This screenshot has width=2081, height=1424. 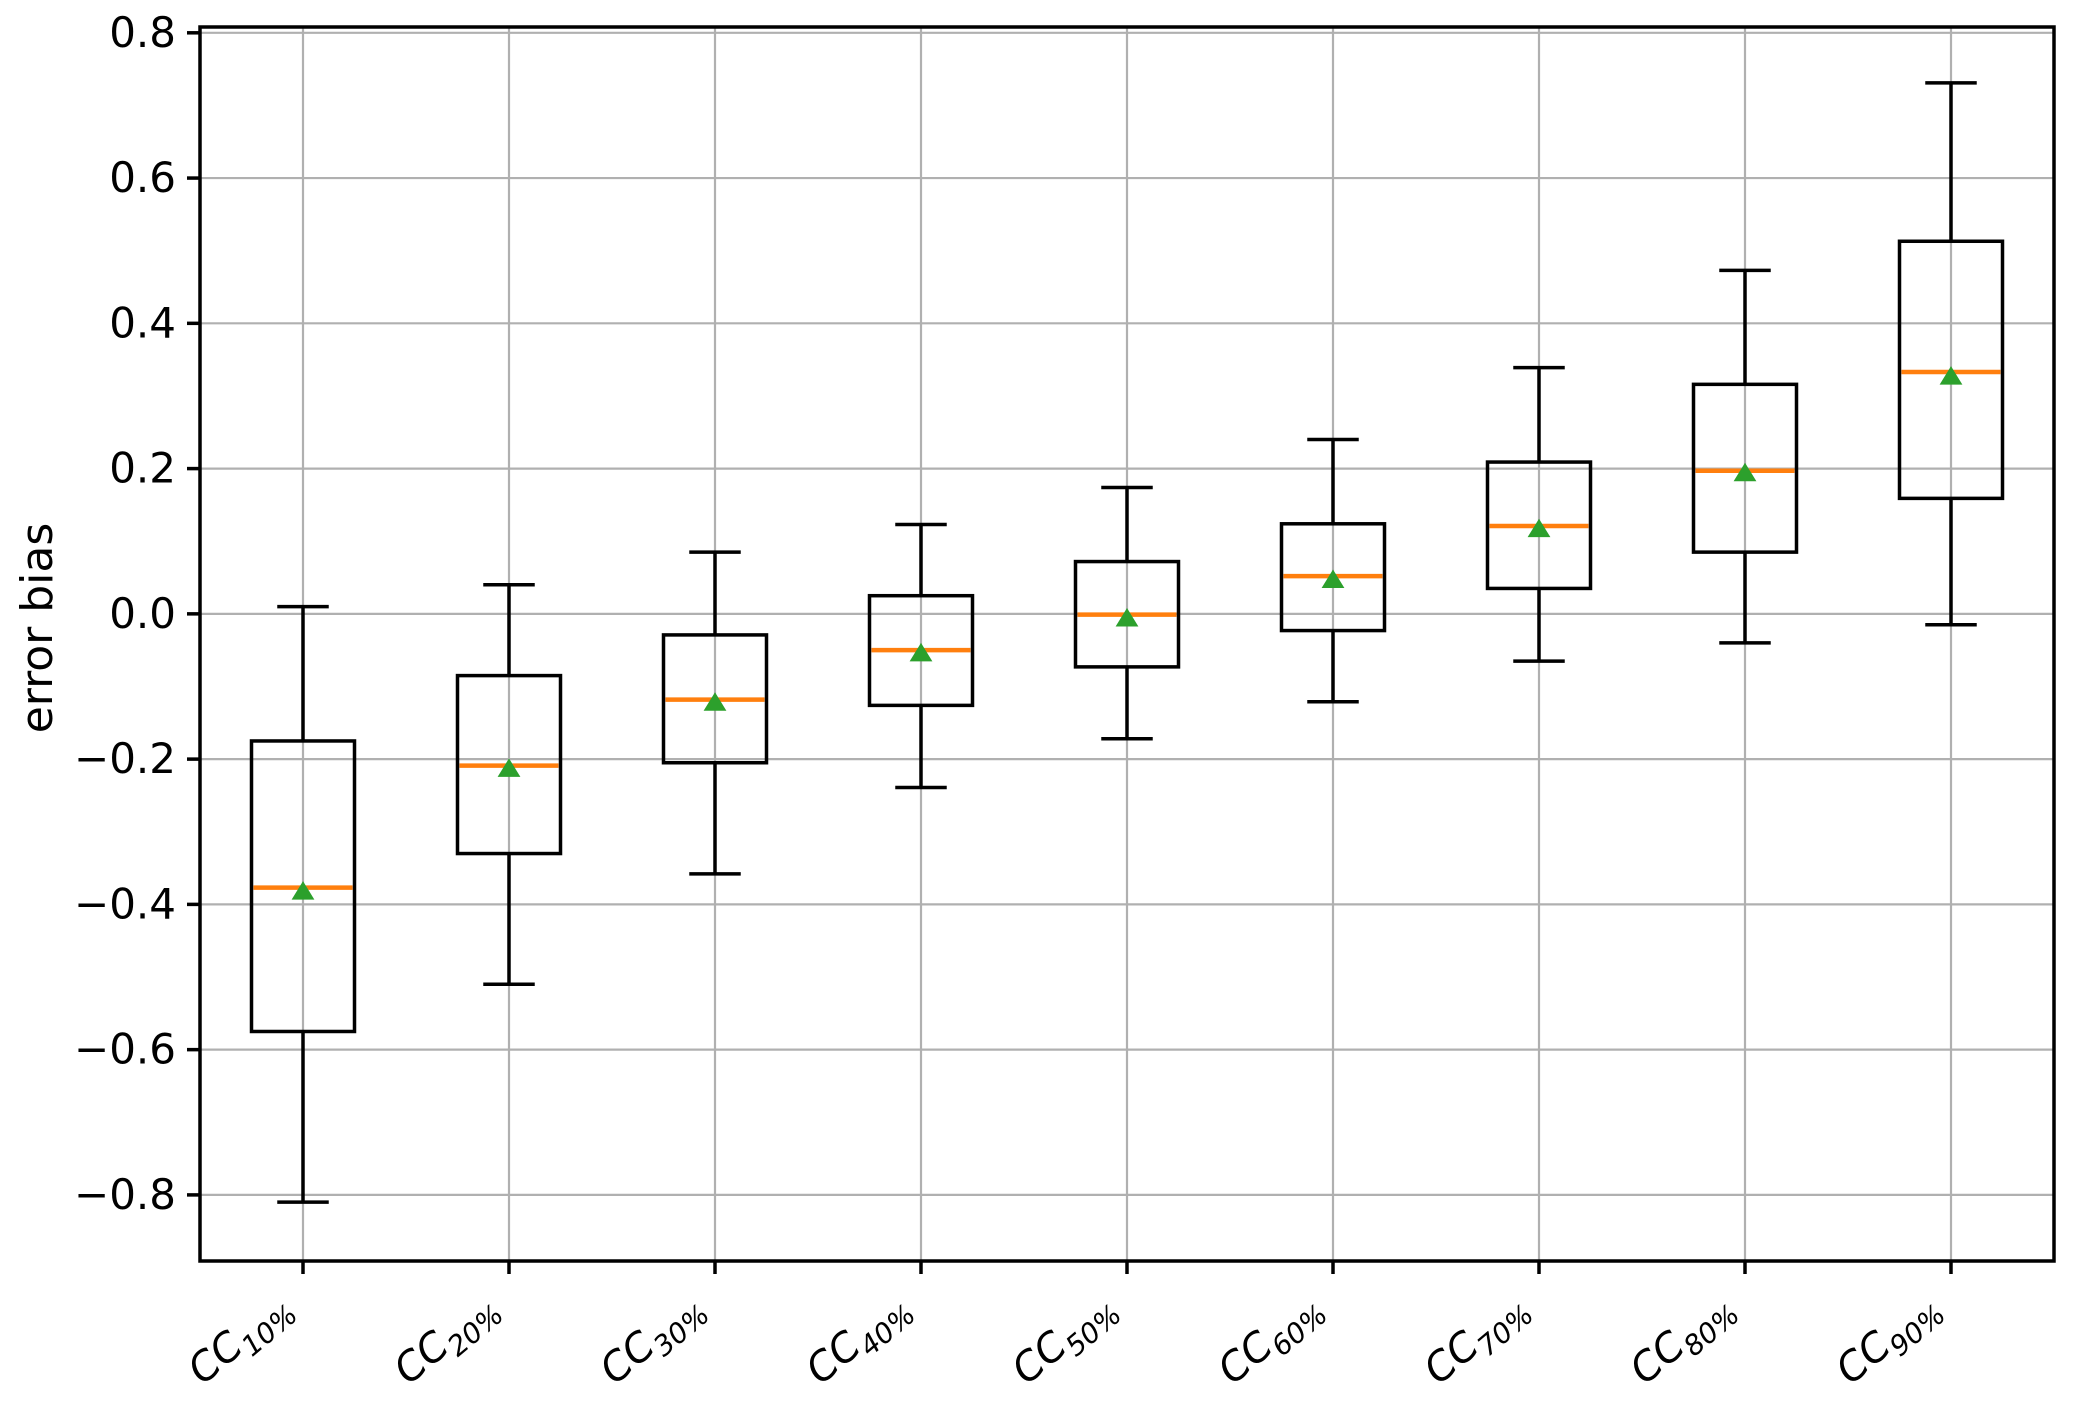 What do you see at coordinates (241, 1340) in the screenshot?
I see `x-tick-label: CC10%` at bounding box center [241, 1340].